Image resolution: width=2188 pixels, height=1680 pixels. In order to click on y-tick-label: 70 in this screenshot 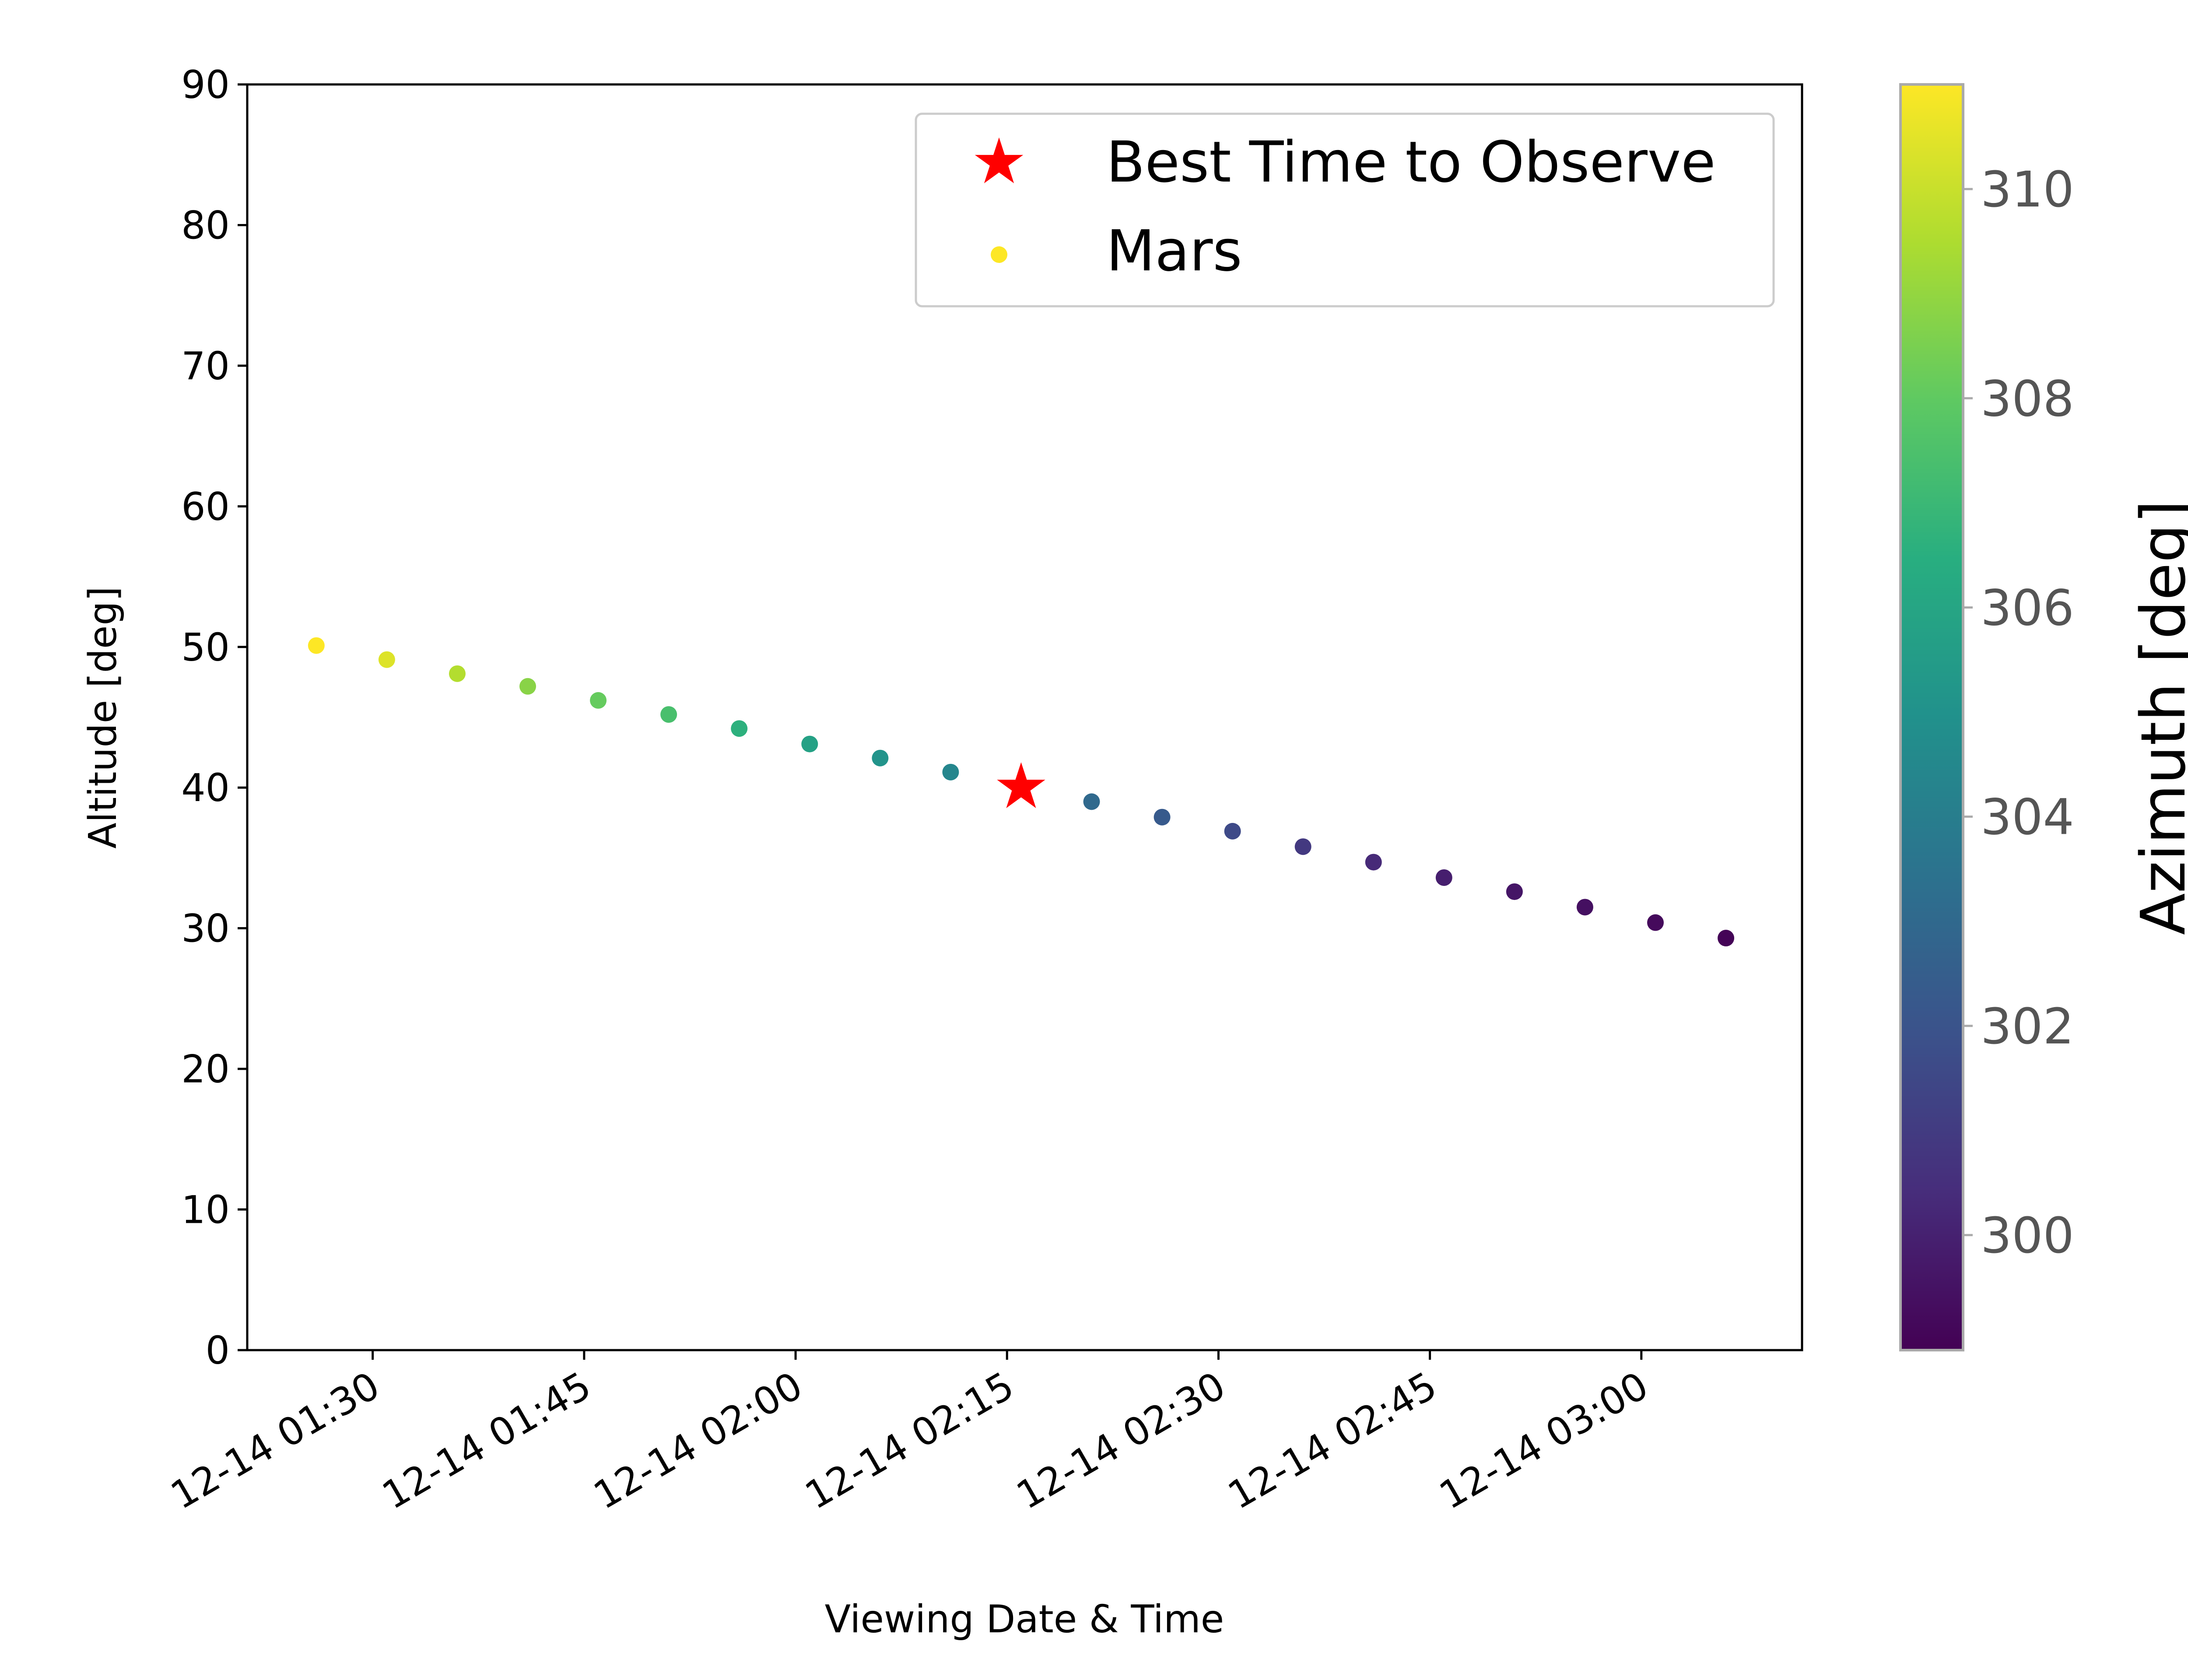, I will do `click(206, 366)`.